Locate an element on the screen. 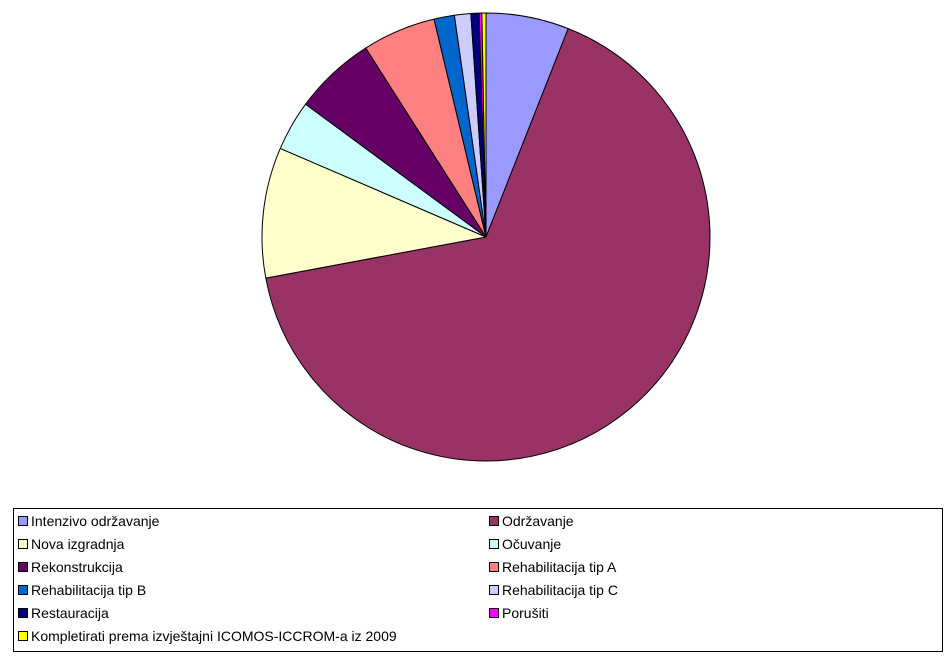 Image resolution: width=947 pixels, height=656 pixels. legend-item: Nova izgradnja is located at coordinates (71, 544).